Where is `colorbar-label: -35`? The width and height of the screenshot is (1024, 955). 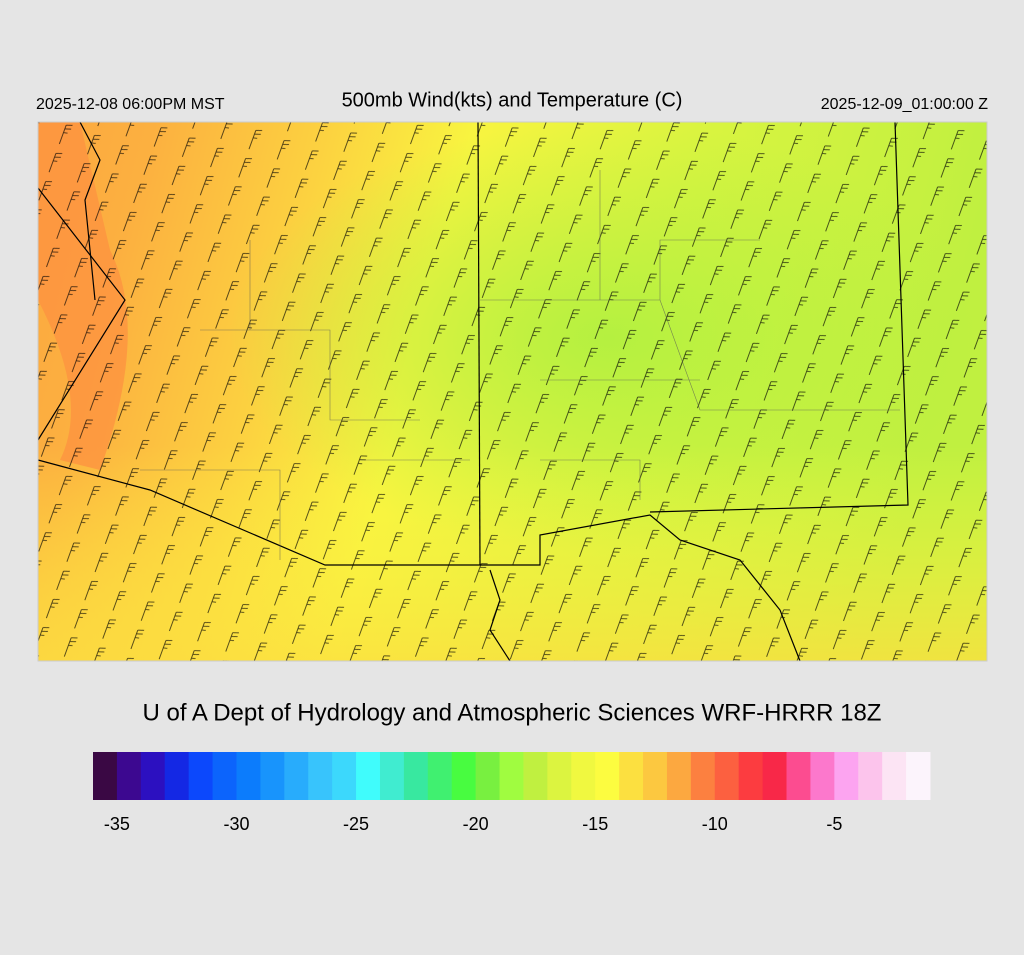 colorbar-label: -35 is located at coordinates (117, 824).